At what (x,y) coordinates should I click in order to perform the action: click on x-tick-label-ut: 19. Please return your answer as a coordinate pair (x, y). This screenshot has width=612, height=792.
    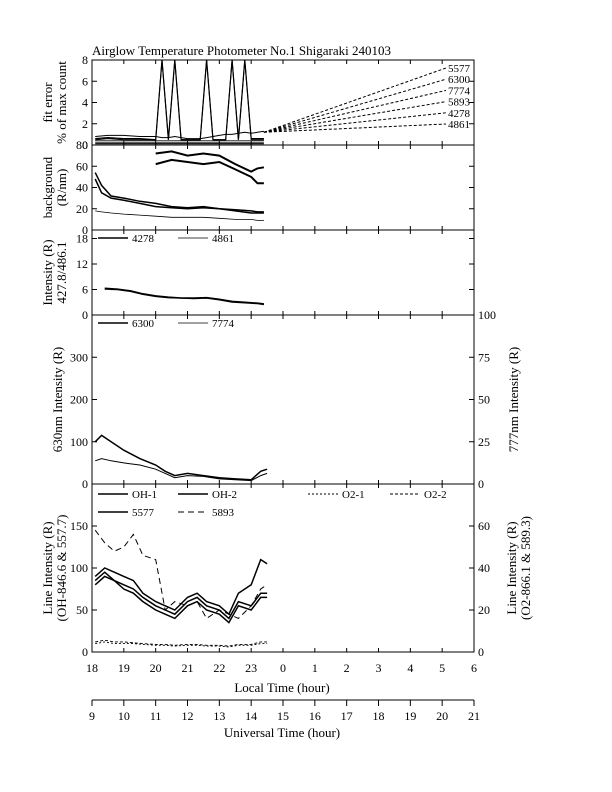
    Looking at the image, I should click on (410, 716).